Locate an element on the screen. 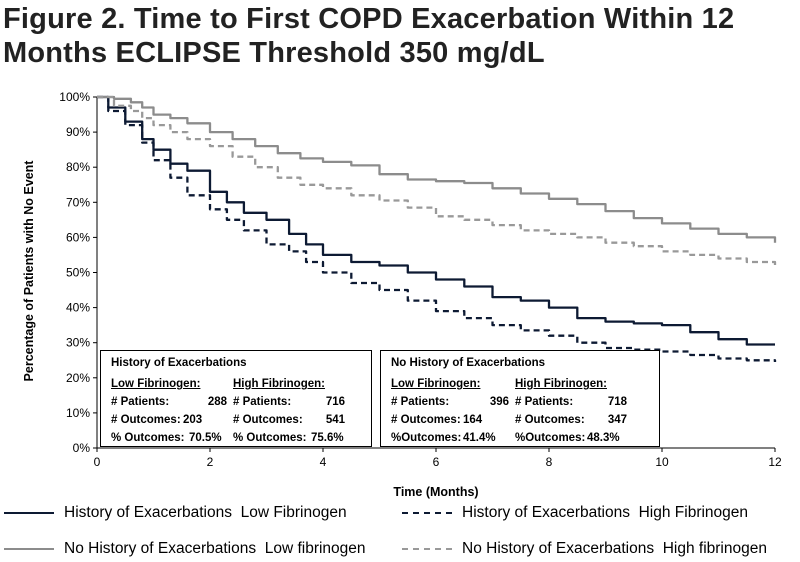 This screenshot has width=800, height=562. row-value: 41.4% is located at coordinates (479, 438).